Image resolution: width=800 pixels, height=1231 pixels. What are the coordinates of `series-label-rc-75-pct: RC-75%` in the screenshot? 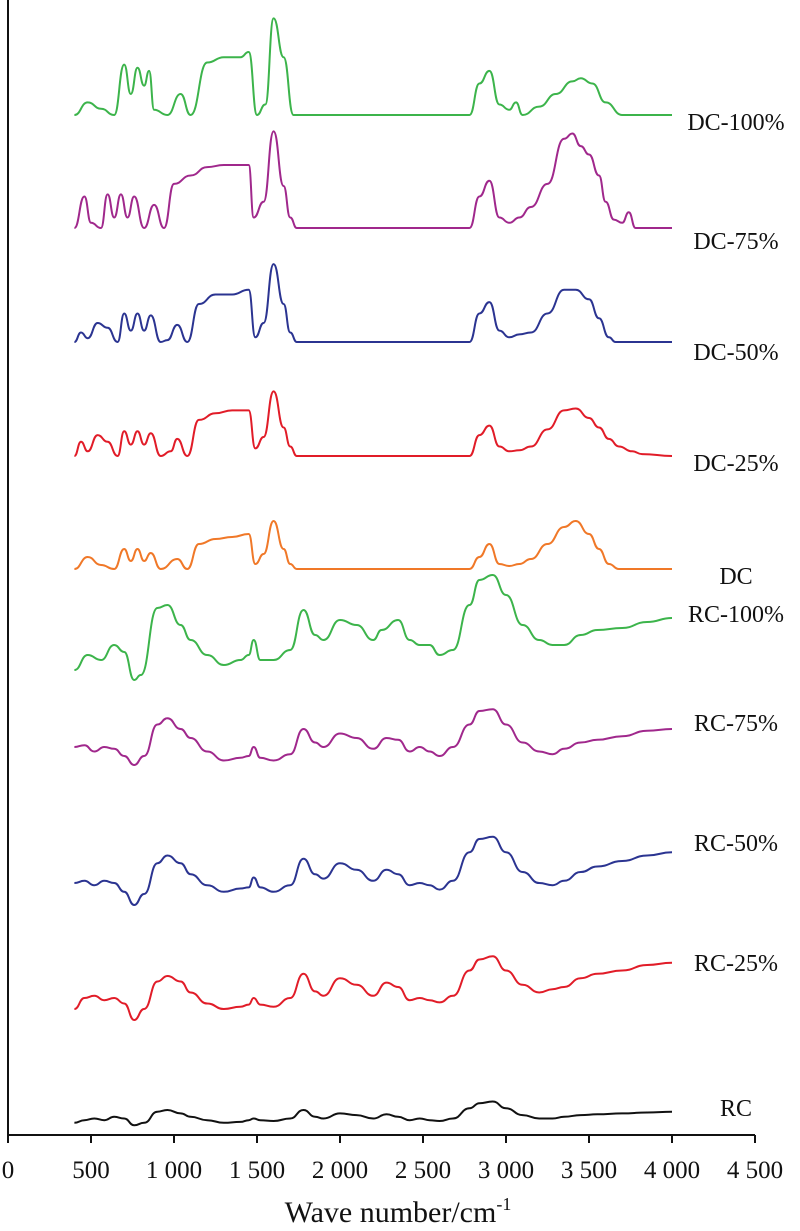 It's located at (736, 724).